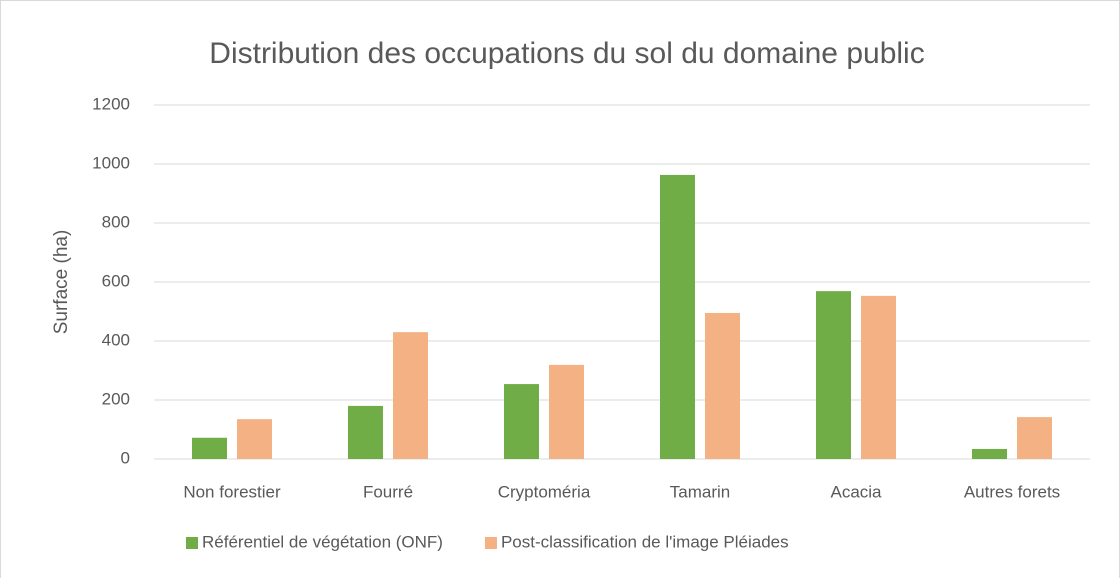  What do you see at coordinates (645, 541) in the screenshot?
I see `legend-label: Post-classification de l'image Pléiades` at bounding box center [645, 541].